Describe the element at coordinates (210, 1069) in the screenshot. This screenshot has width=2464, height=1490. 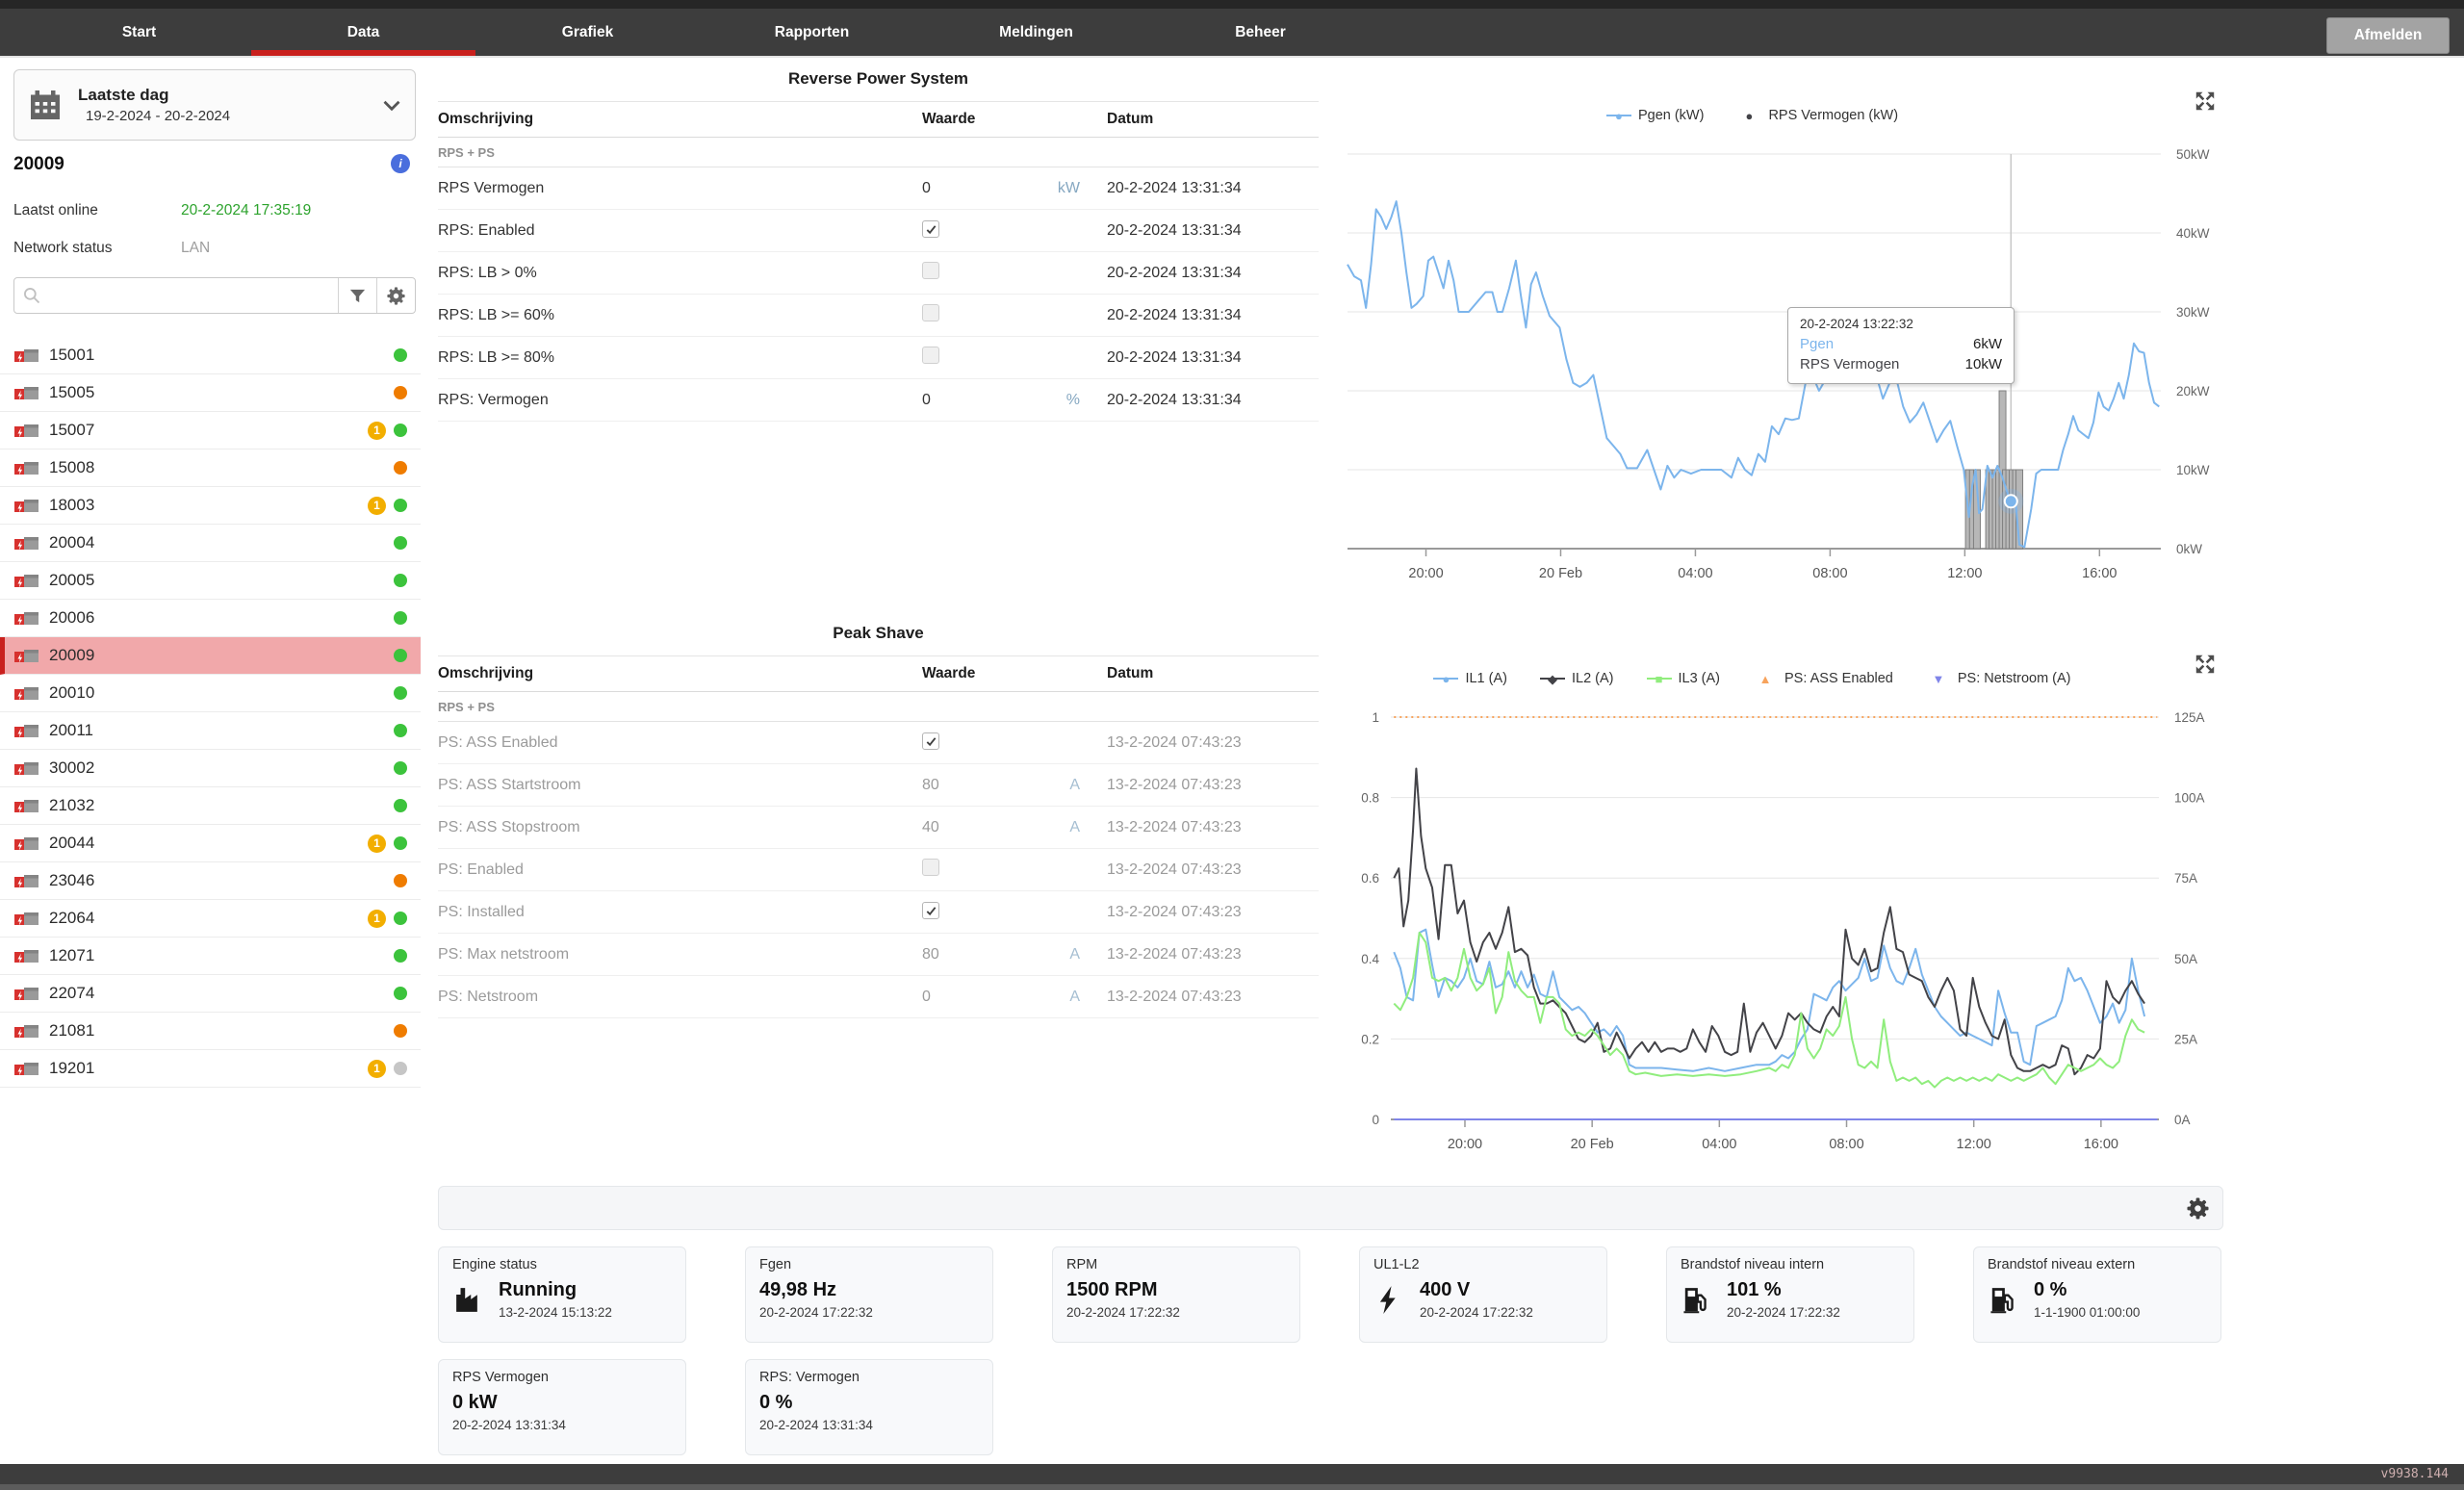
I see `device-list-item: 19201 1` at that location.